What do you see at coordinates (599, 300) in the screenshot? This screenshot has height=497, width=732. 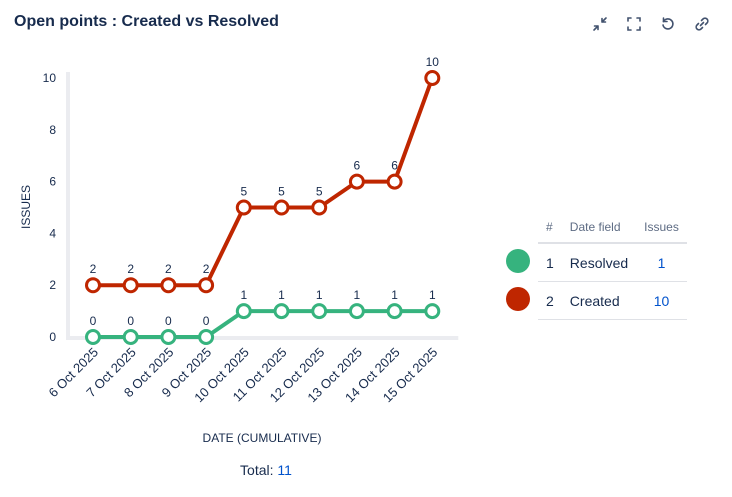 I see `legend-field: Created` at bounding box center [599, 300].